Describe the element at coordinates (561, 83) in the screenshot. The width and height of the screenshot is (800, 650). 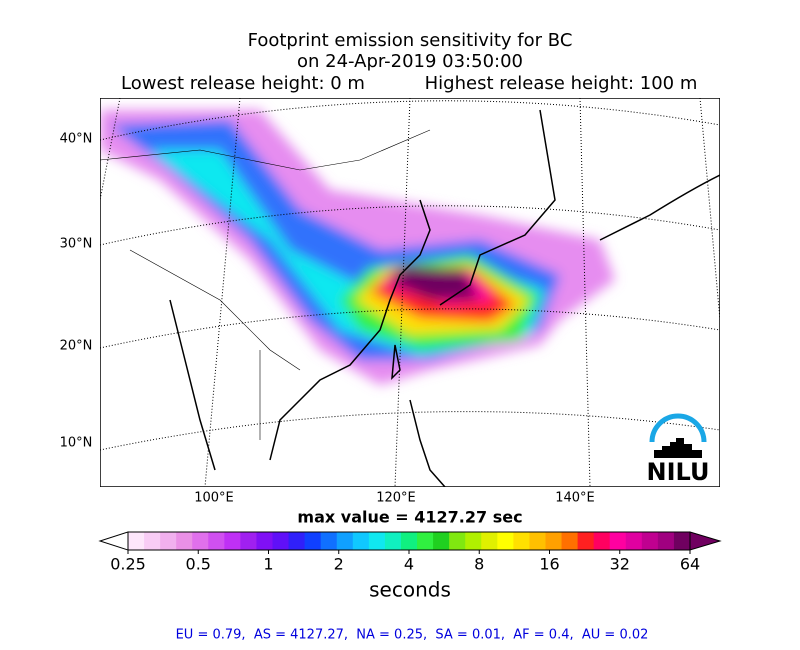
I see `highest-release: Highest release height: 100 m` at that location.